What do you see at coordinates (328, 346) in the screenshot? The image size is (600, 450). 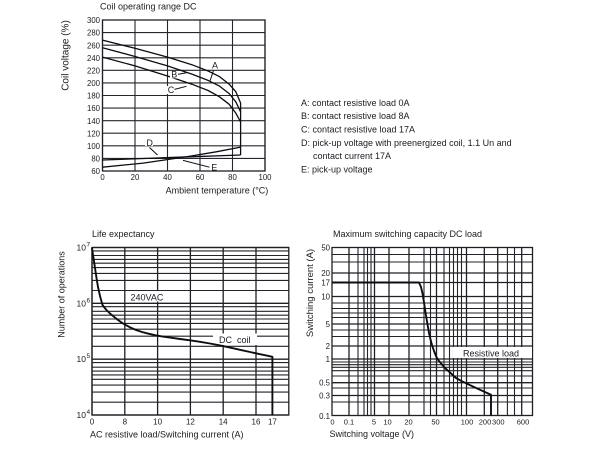 I see `svg-text: 2` at bounding box center [328, 346].